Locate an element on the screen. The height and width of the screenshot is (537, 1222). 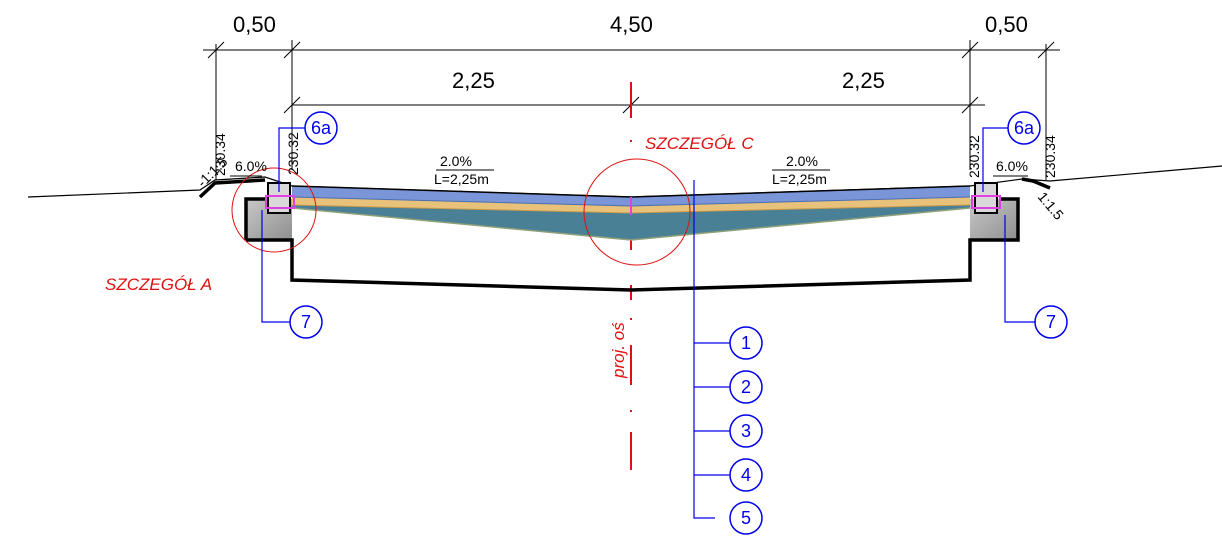
detail-c-label: SZCZEGÓŁ C is located at coordinates (699, 143).